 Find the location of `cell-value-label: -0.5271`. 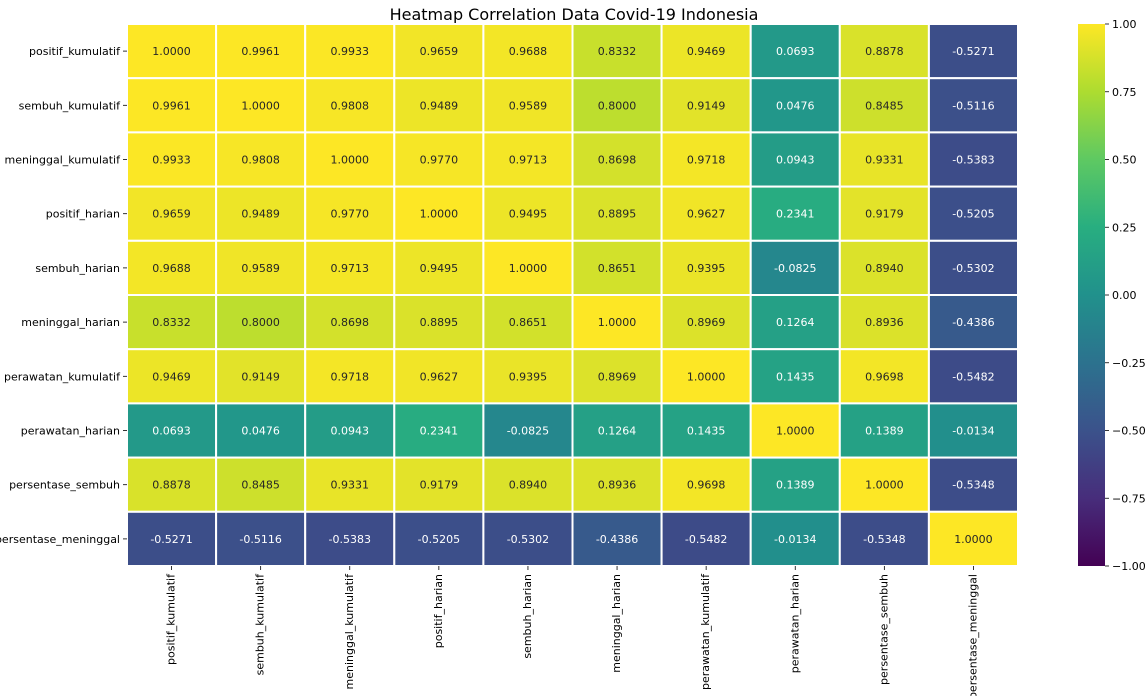

cell-value-label: -0.5271 is located at coordinates (973, 51).